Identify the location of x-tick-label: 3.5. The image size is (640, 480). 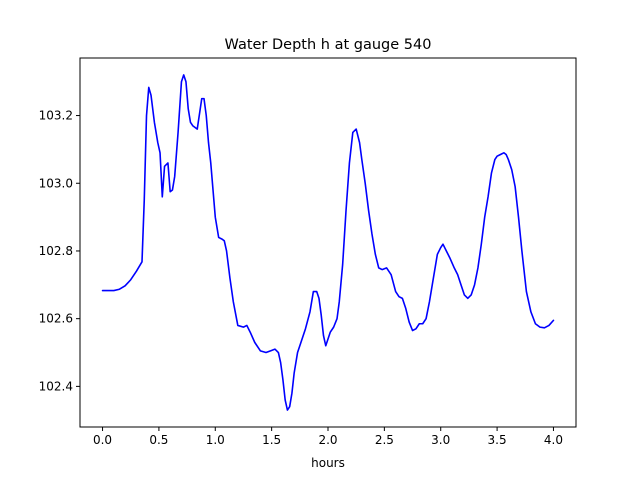
(497, 440).